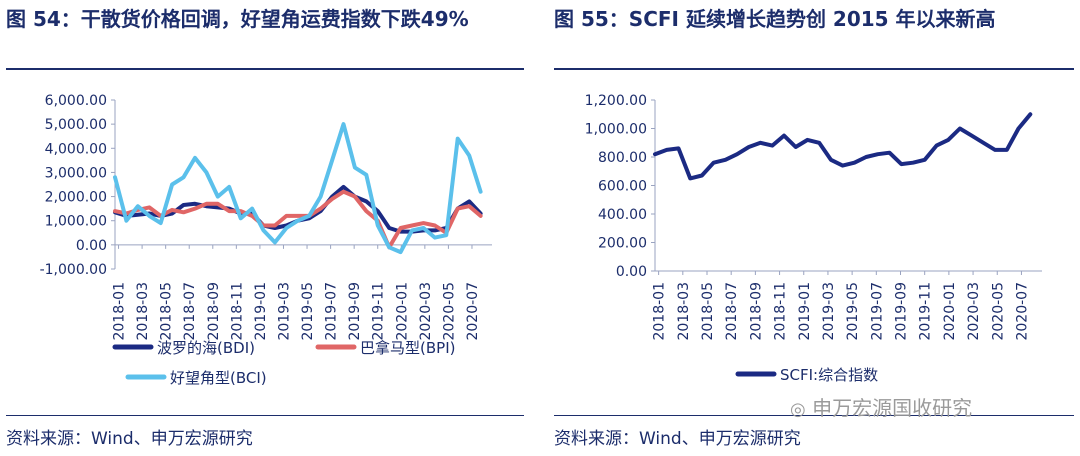 This screenshot has height=456, width=1080. I want to click on right-chart-title: 图 55：SCFI 延续增长趋势创 2015 年以来新高, so click(775, 19).